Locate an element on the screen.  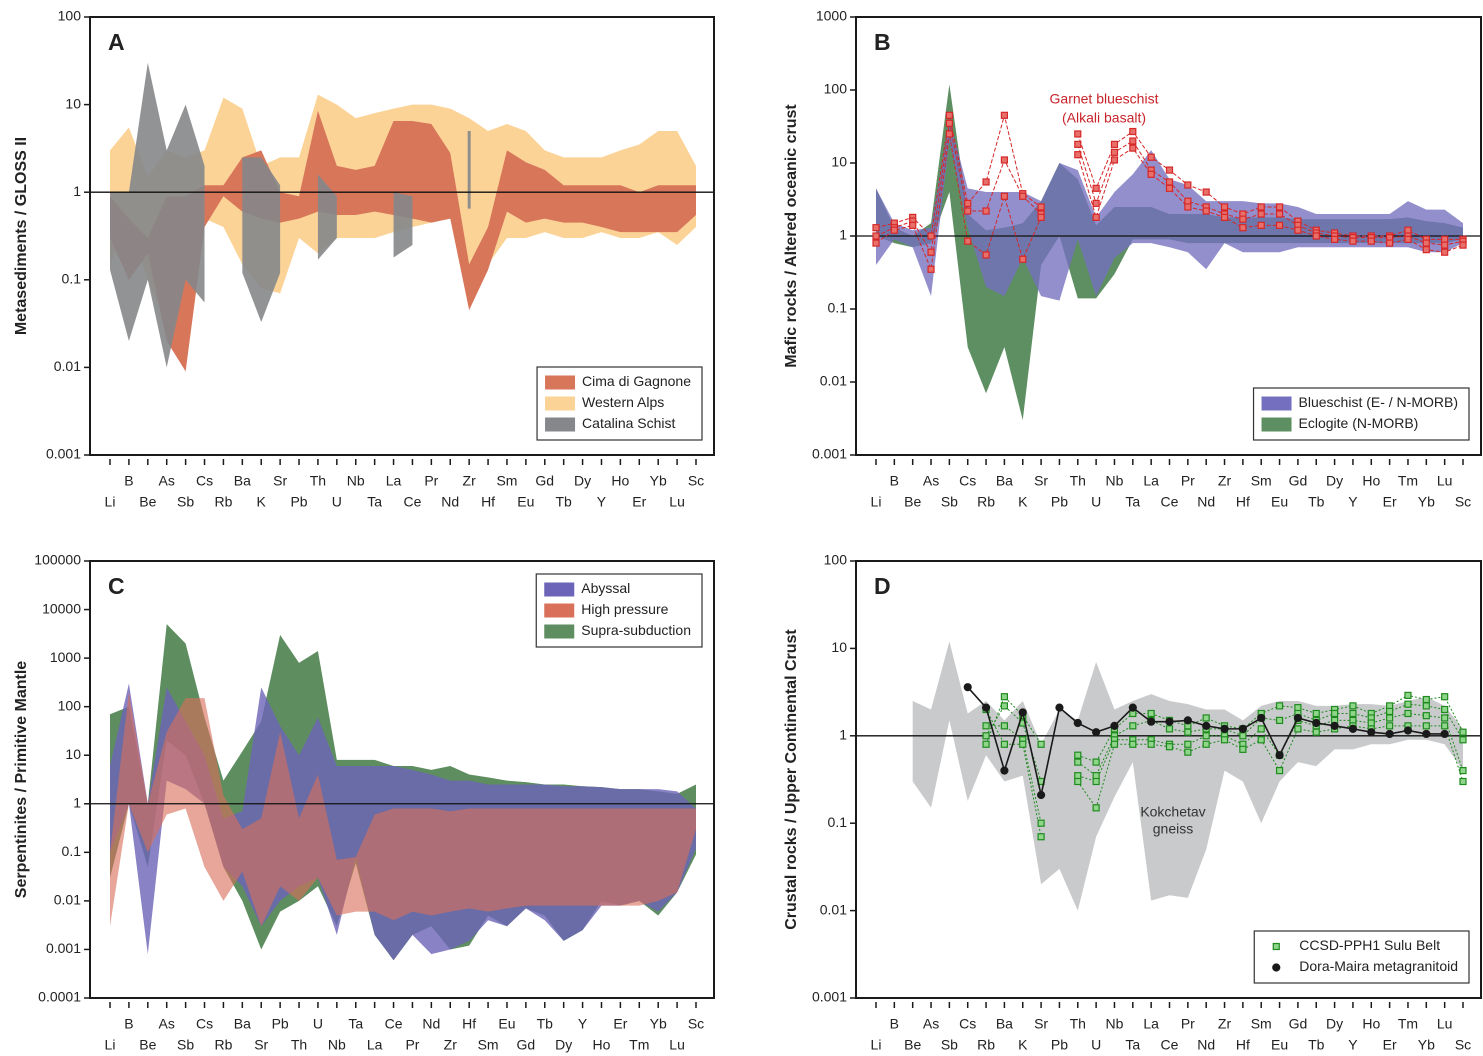
x-tick-label: La is located at coordinates (1151, 1024).